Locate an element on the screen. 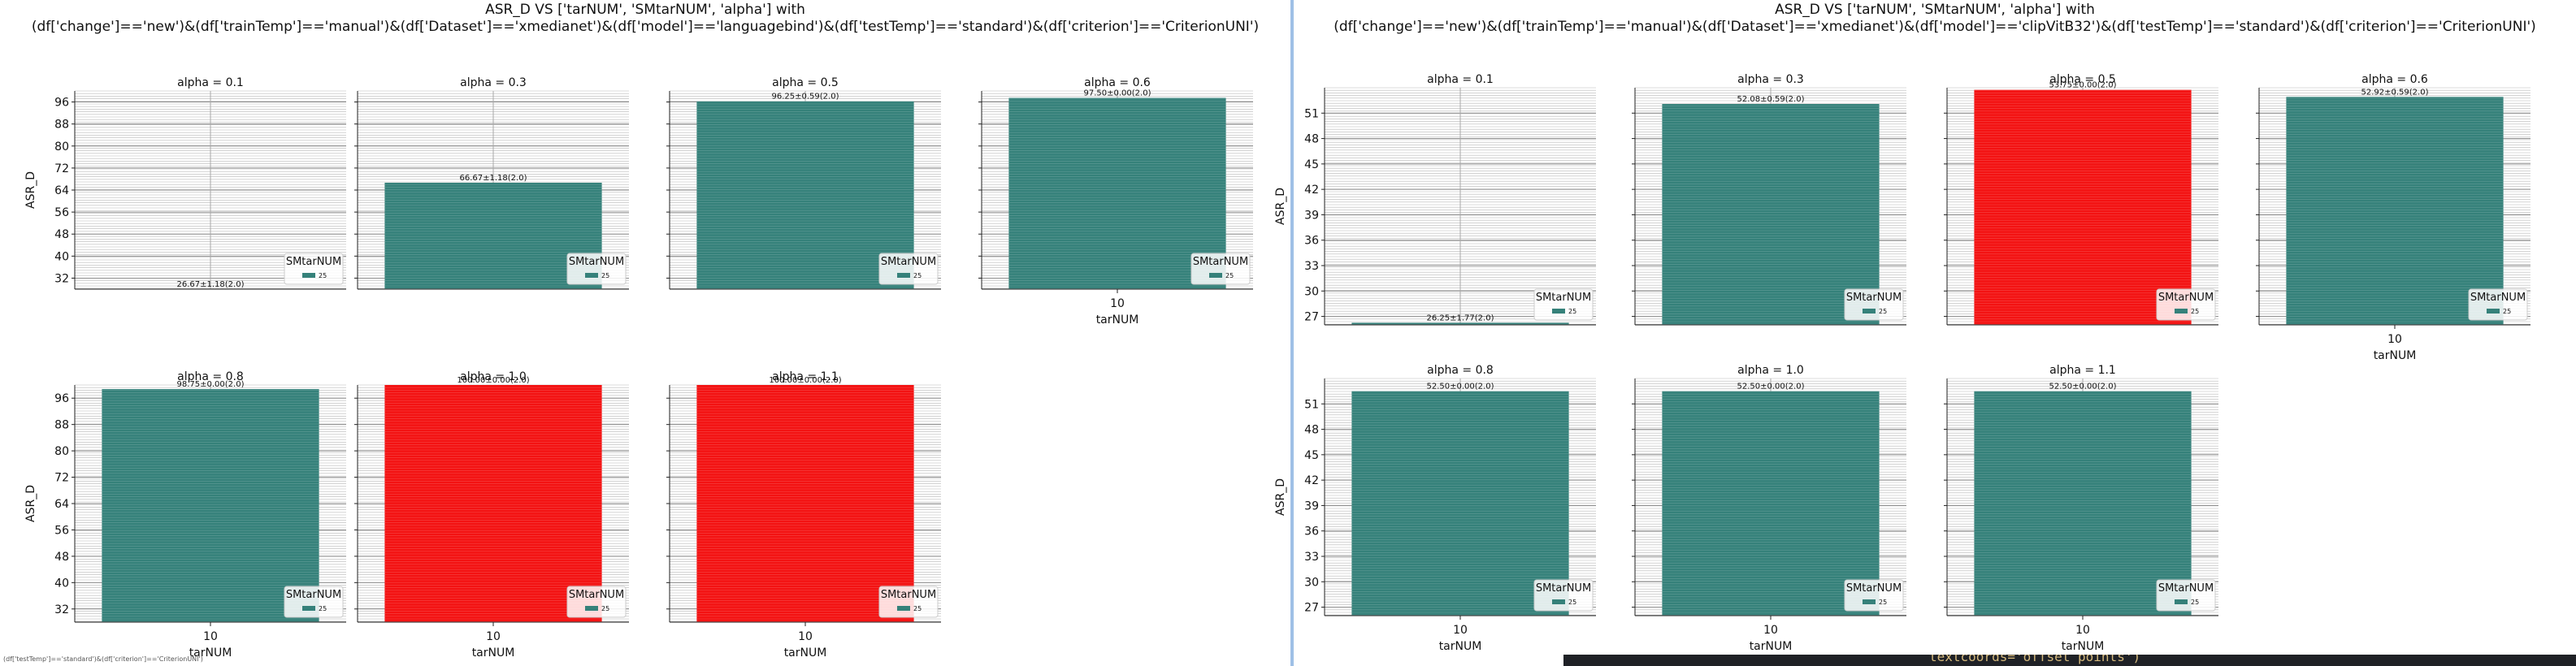  bar-value-label: 97.50±0.00(2.0) is located at coordinates (1117, 93).